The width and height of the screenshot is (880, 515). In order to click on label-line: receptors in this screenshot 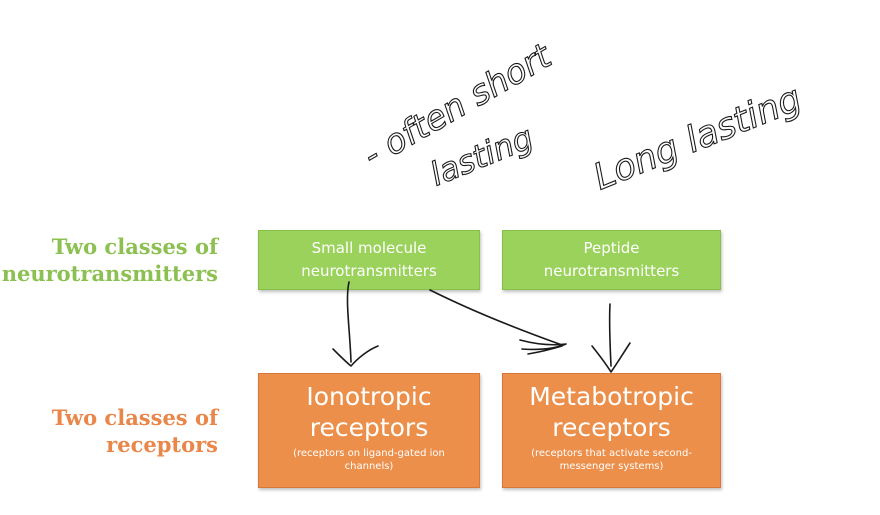, I will do `click(162, 444)`.